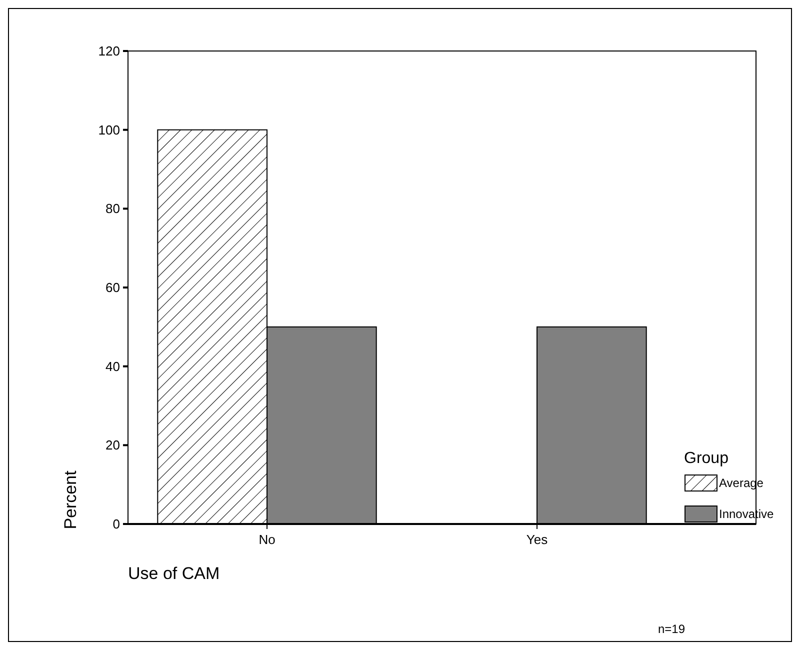 This screenshot has width=800, height=650. Describe the element at coordinates (113, 445) in the screenshot. I see `y-tick-label: 20` at that location.